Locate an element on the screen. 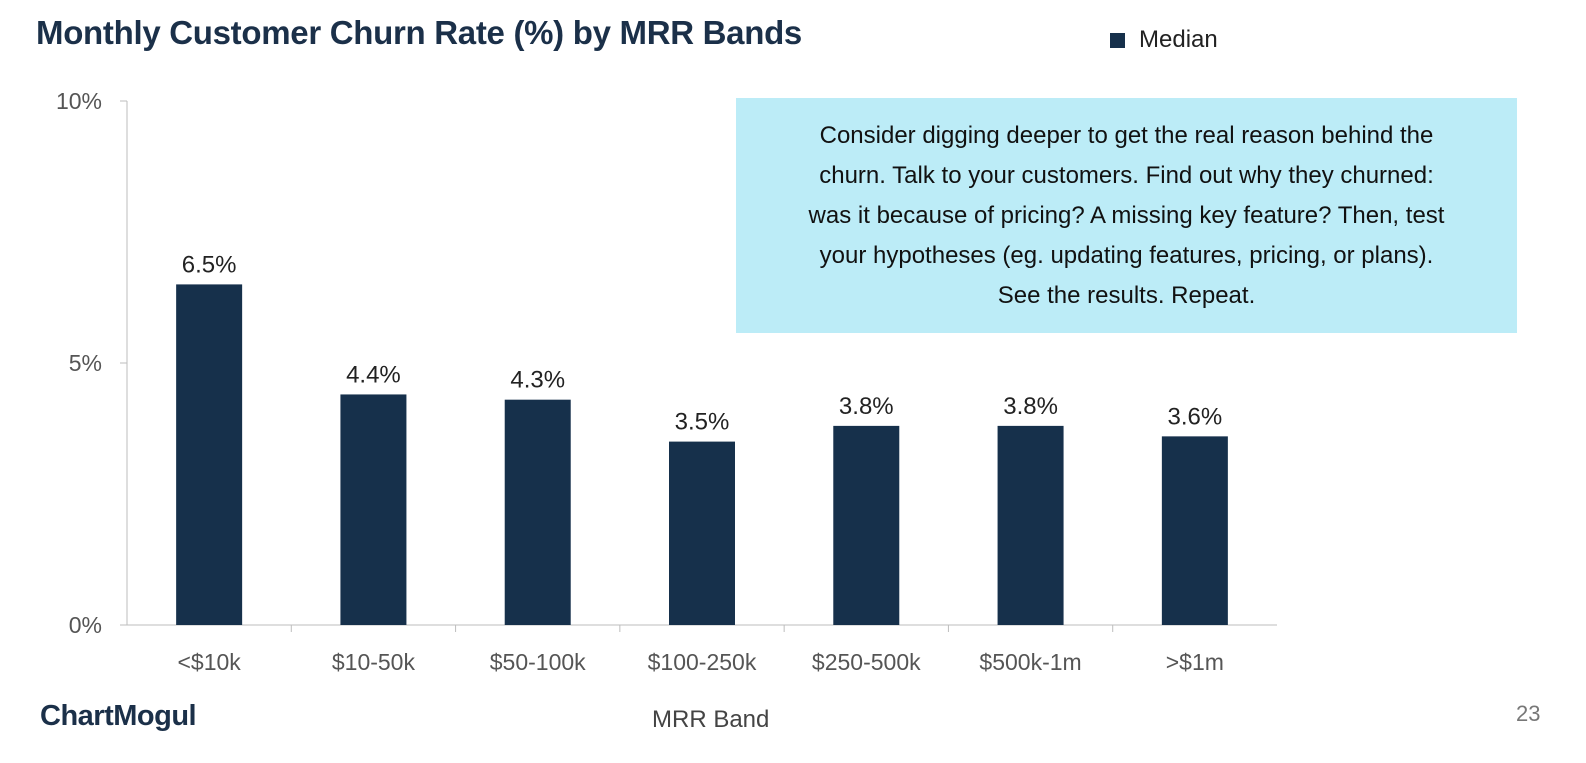  x-tick-label: $500k-1m is located at coordinates (1030, 662).